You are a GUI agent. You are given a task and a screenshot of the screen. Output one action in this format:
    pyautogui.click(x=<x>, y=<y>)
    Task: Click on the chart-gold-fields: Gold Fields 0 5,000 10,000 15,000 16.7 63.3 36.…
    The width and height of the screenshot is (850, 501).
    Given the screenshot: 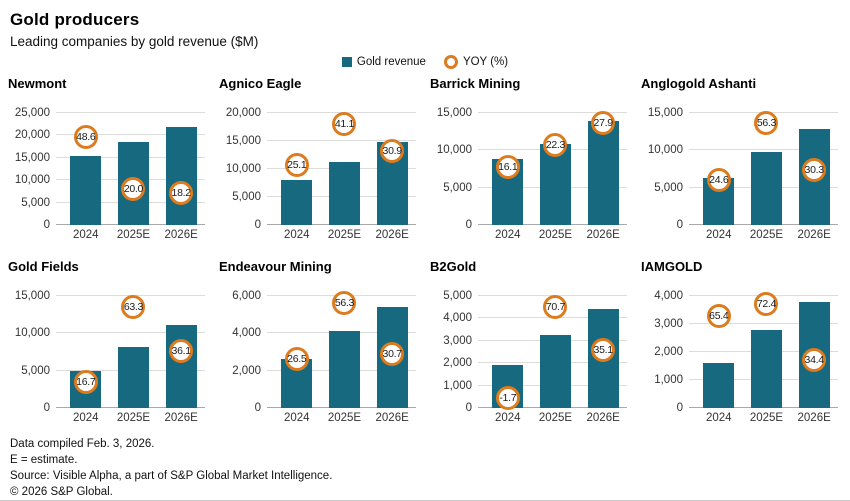 What is the action you would take?
    pyautogui.click(x=108, y=343)
    